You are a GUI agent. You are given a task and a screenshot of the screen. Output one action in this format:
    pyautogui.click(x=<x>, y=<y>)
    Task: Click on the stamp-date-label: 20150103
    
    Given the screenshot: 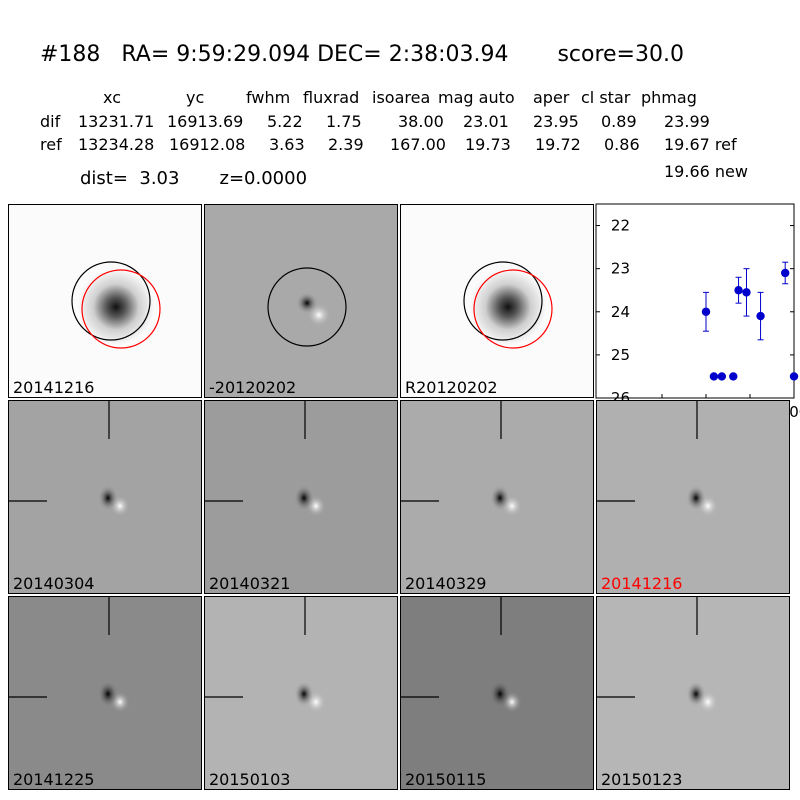 What is the action you would take?
    pyautogui.click(x=250, y=779)
    